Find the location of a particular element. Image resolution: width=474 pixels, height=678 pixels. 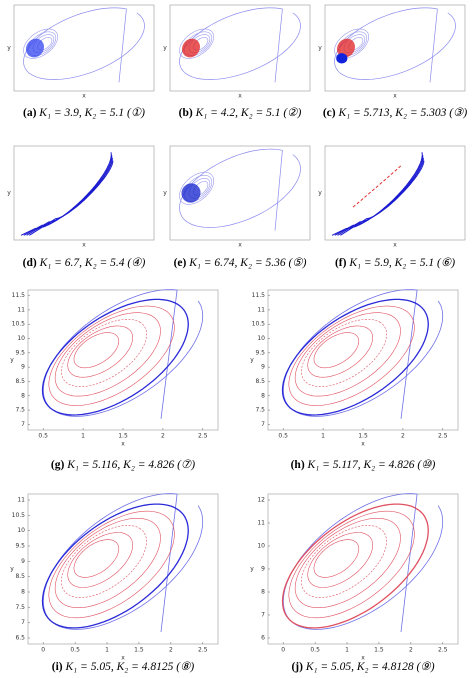

caption: (d) K₁ = 6.7, K₂ = 5.4 (④) is located at coordinates (84, 263).